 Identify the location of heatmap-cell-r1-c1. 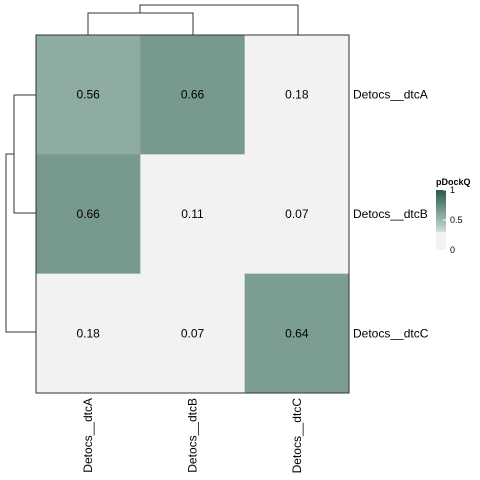
(88, 95).